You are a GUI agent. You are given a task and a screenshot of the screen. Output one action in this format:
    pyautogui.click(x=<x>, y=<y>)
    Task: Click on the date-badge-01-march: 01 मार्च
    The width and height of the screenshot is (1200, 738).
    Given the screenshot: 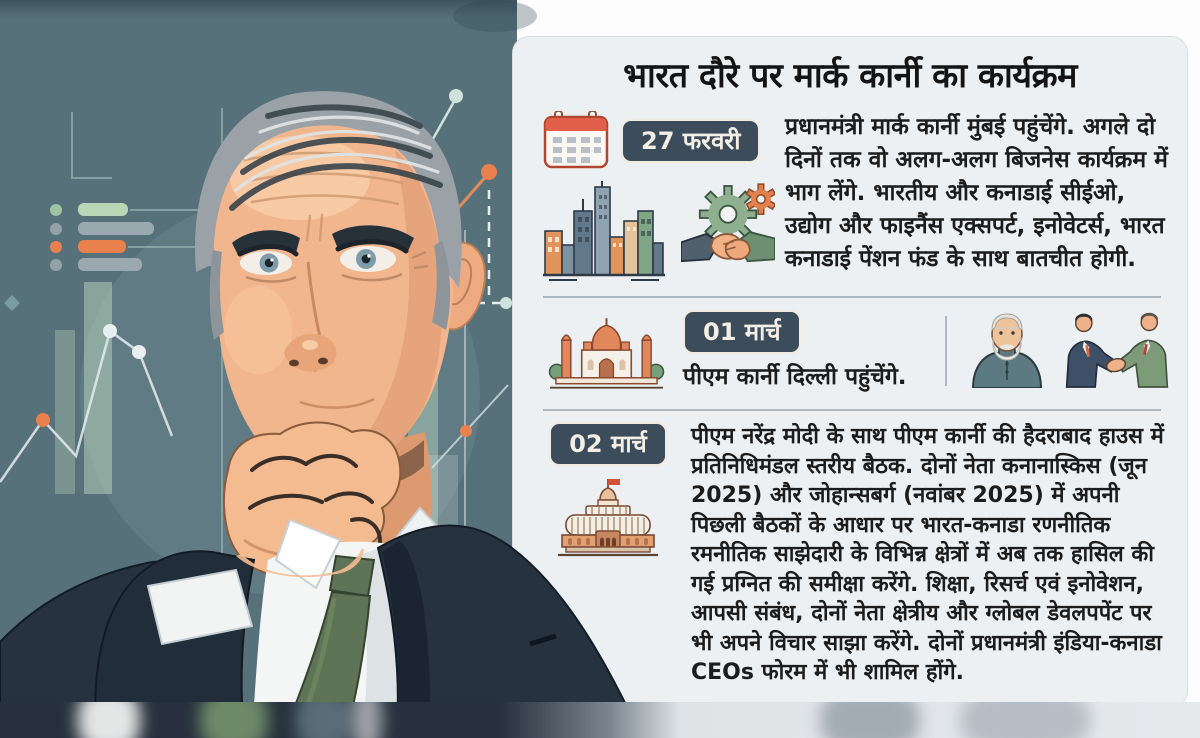 What is the action you would take?
    pyautogui.click(x=742, y=332)
    